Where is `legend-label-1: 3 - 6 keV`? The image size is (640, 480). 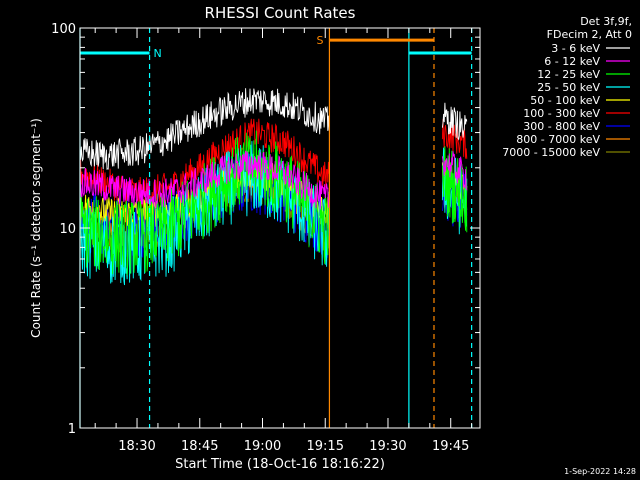 legend-label-1: 3 - 6 keV is located at coordinates (575, 48).